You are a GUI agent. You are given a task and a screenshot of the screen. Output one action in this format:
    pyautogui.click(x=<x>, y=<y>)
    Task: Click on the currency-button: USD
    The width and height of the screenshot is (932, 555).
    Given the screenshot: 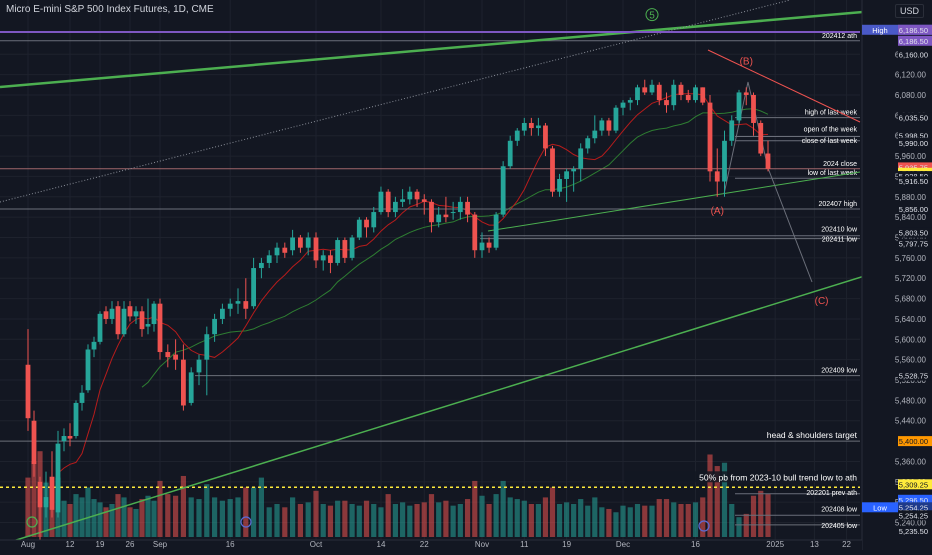 What is the action you would take?
    pyautogui.click(x=909, y=11)
    